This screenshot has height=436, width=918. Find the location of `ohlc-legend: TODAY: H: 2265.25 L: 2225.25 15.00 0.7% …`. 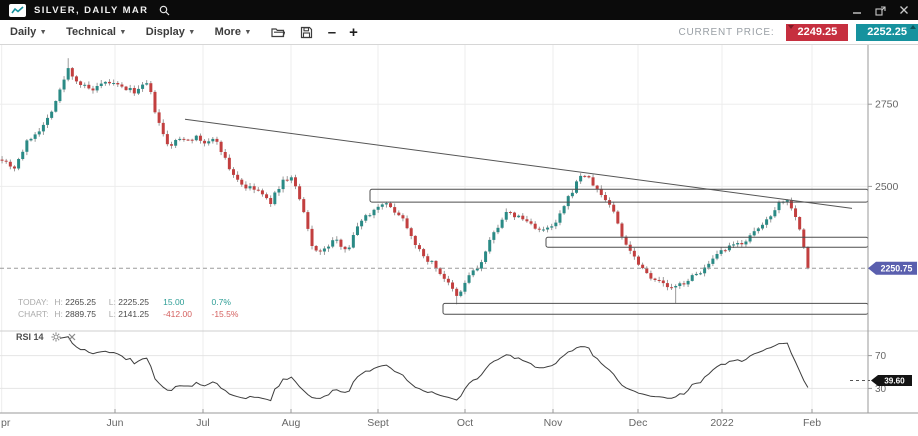

ohlc-legend: TODAY: H: 2265.25 L: 2225.25 15.00 0.7% … is located at coordinates (128, 308).